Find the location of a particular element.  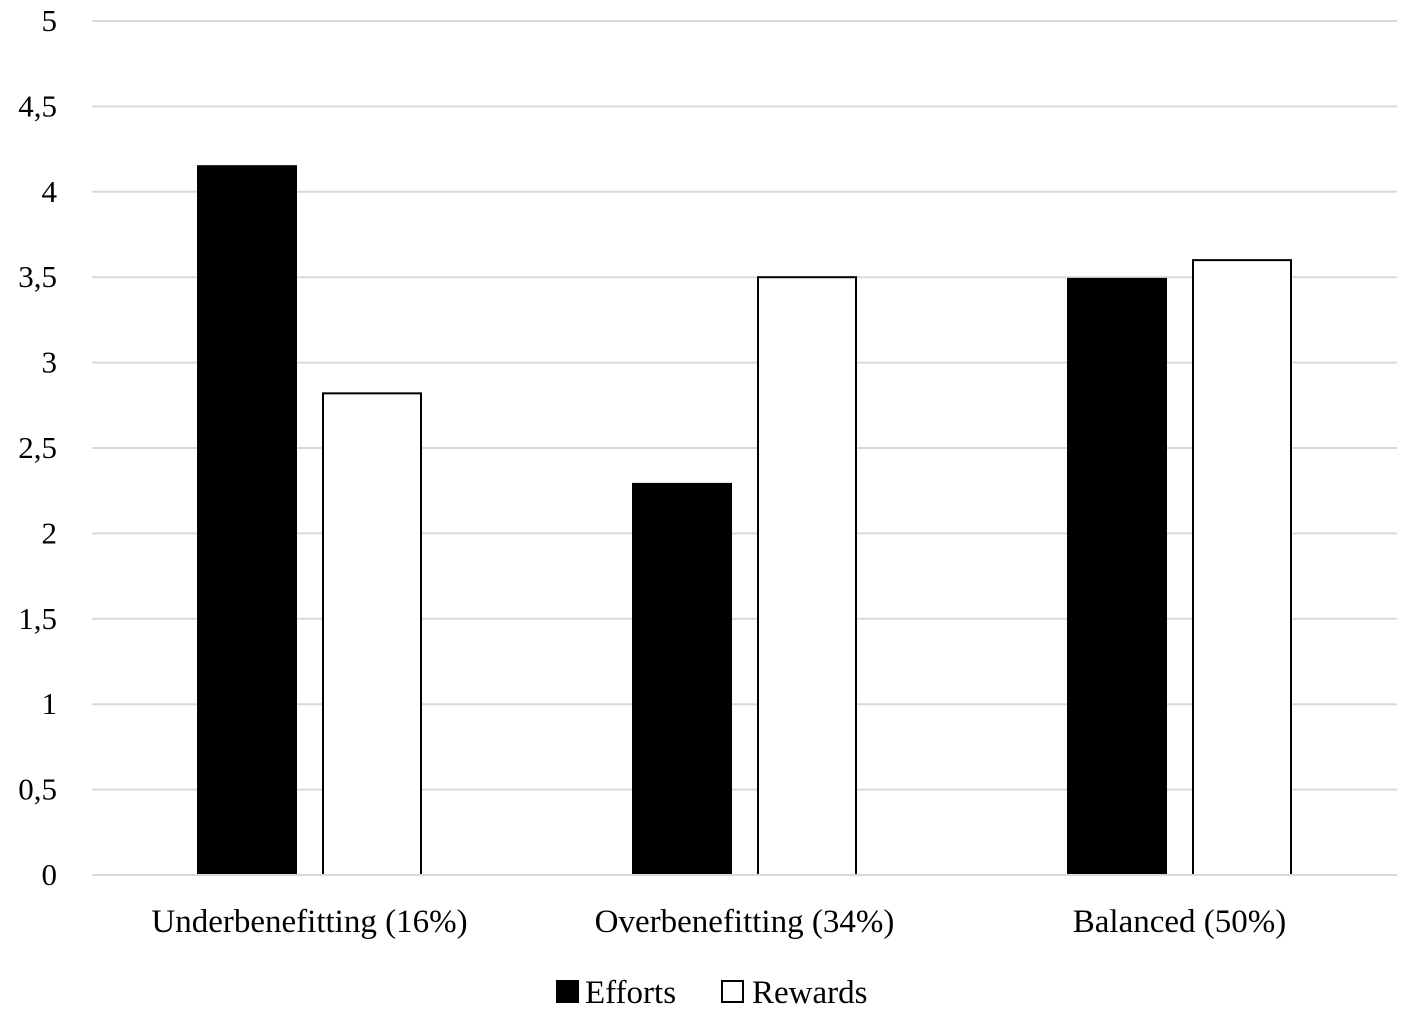

legend: Efforts Rewards is located at coordinates (711, 993).